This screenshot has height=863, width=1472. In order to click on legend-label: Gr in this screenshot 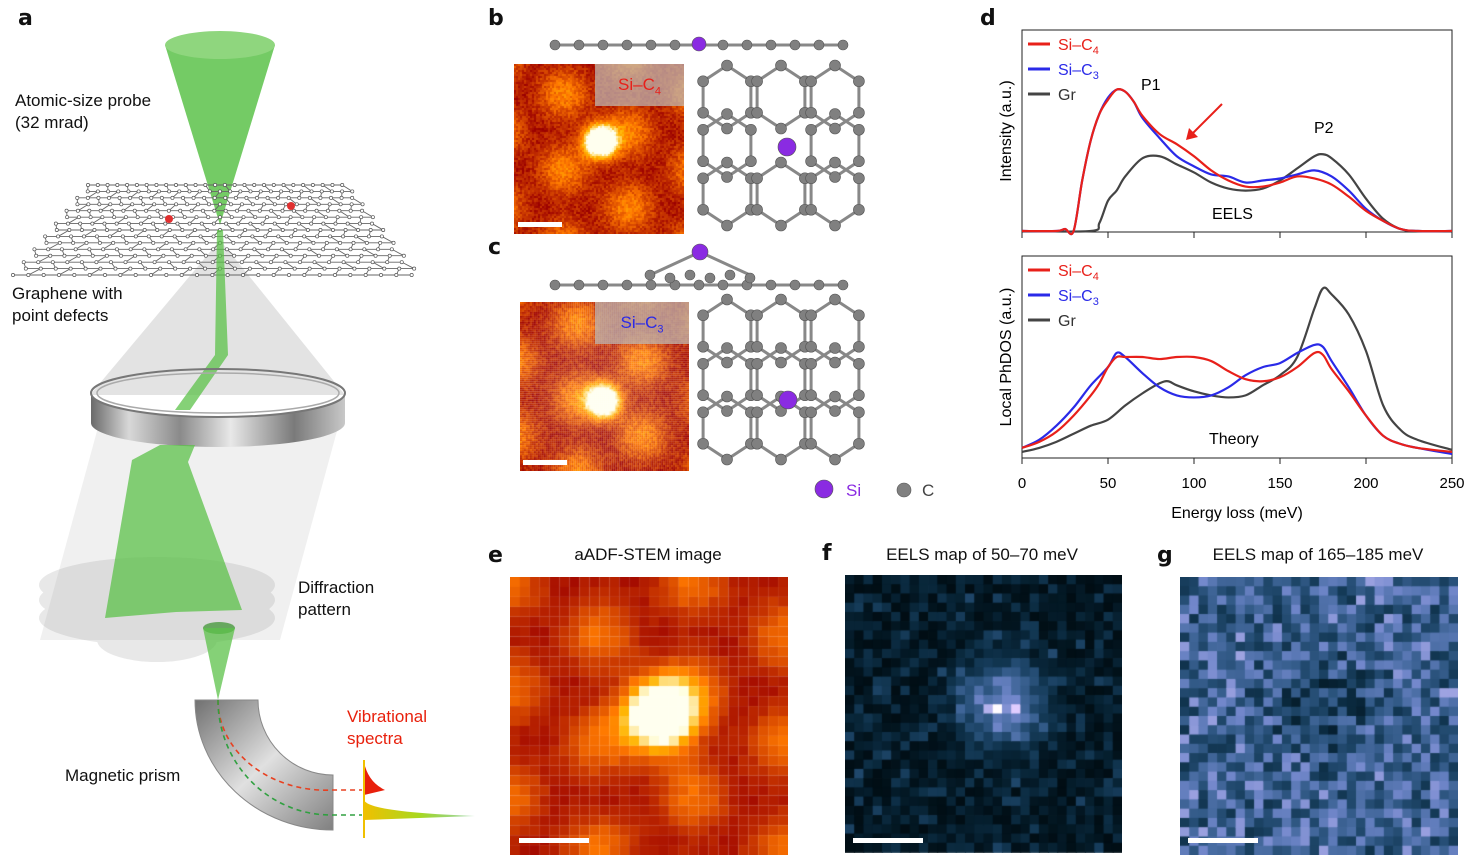, I will do `click(1067, 321)`.